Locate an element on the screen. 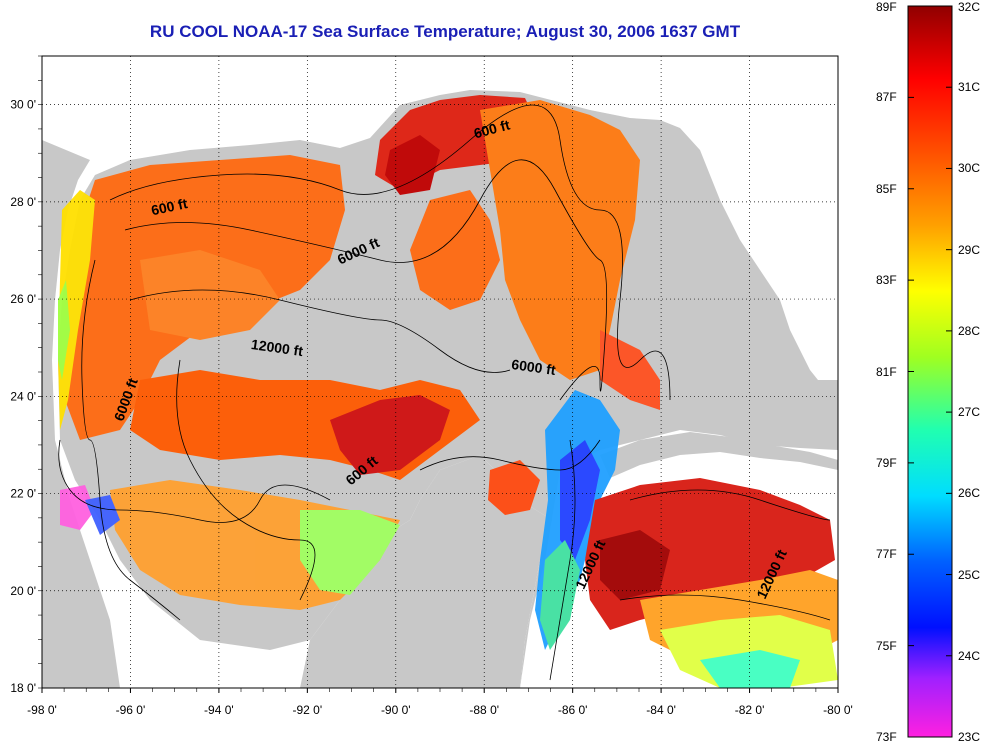 The height and width of the screenshot is (754, 992). lat-tick-label: 22 0' is located at coordinates (23, 494).